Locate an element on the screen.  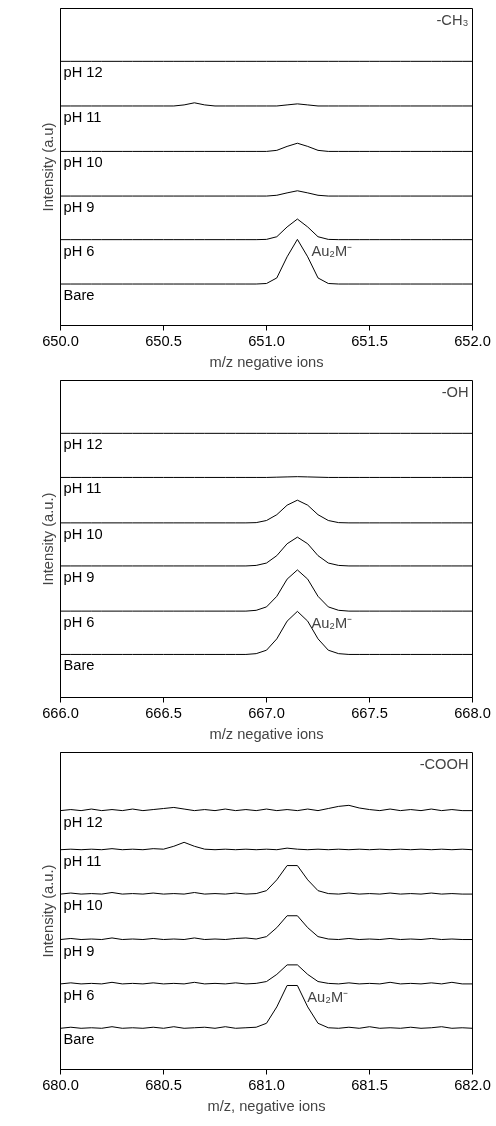
x-tick-label: 651.0 is located at coordinates (266, 340).